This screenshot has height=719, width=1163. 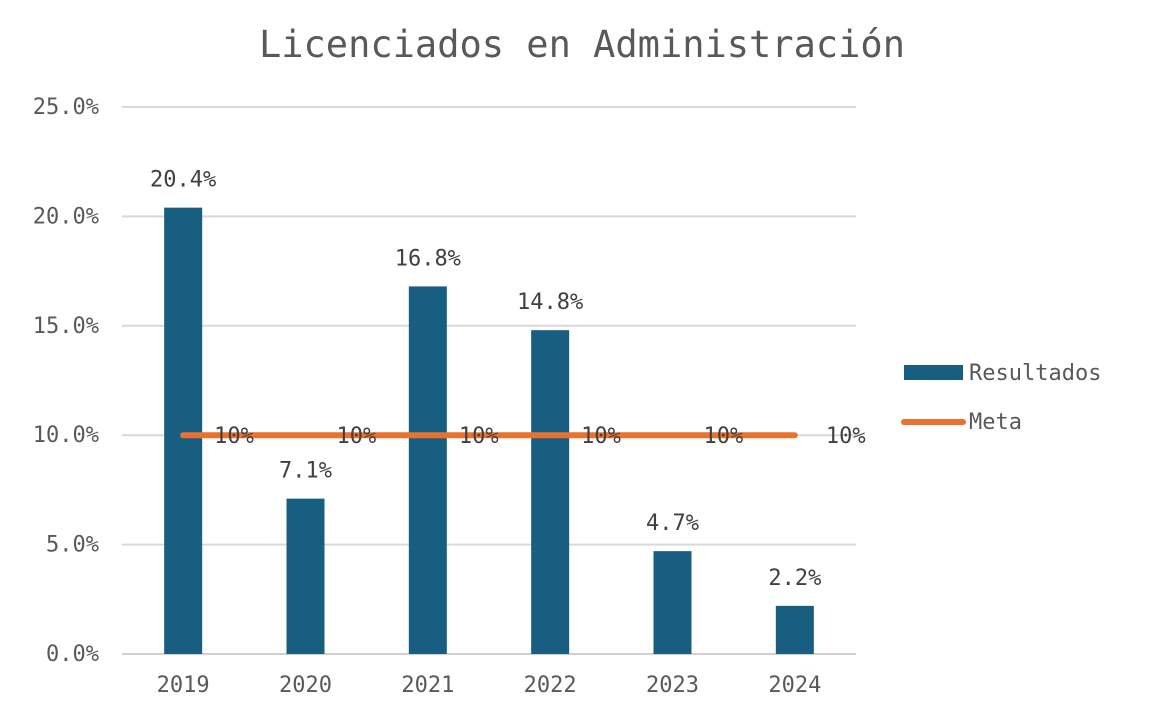 What do you see at coordinates (183, 685) in the screenshot?
I see `x-tick-label: 2019` at bounding box center [183, 685].